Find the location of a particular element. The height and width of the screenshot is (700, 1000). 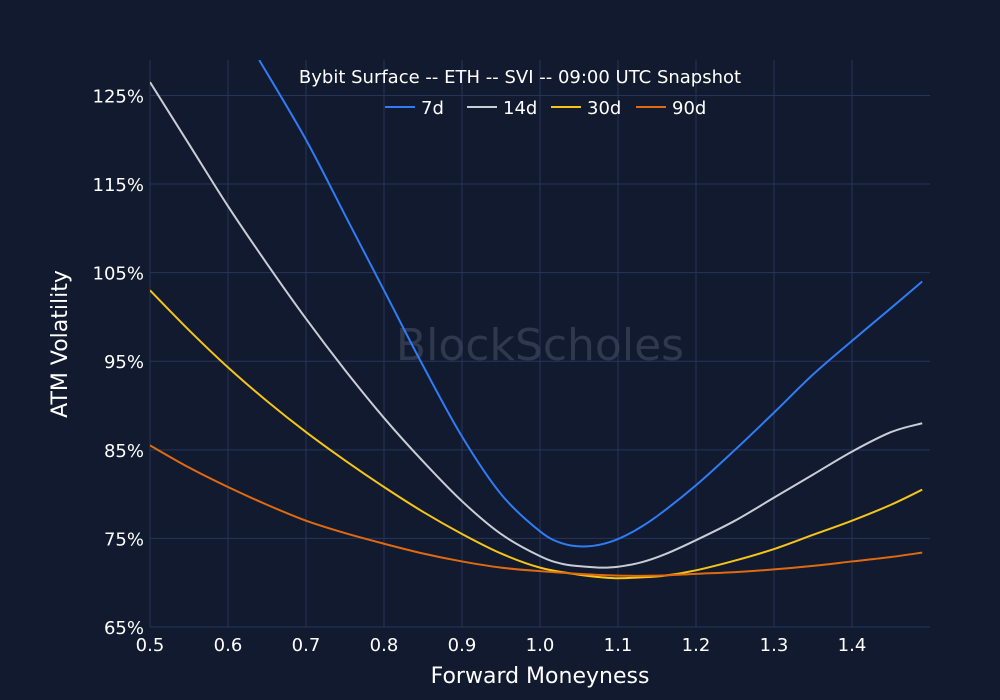

x-tick-label: 0.5 is located at coordinates (150, 645).